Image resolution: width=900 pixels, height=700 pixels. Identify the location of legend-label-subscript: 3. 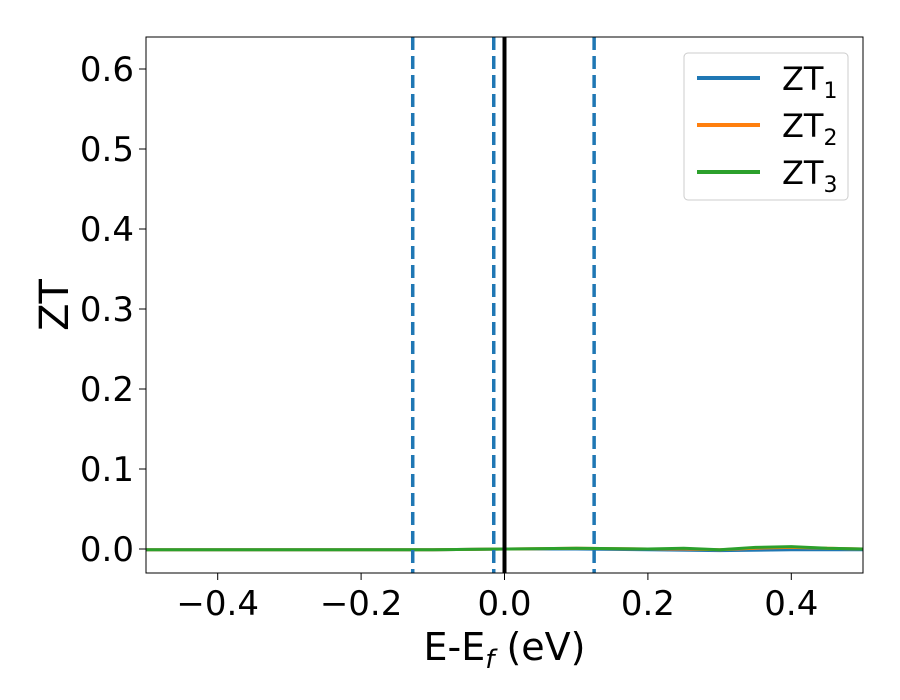
(830, 185).